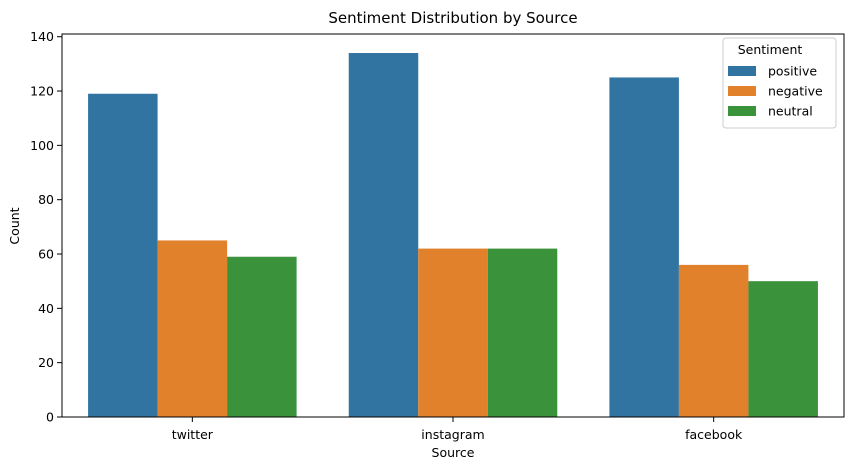 The image size is (850, 470). I want to click on bar-positive-twitter, so click(123, 255).